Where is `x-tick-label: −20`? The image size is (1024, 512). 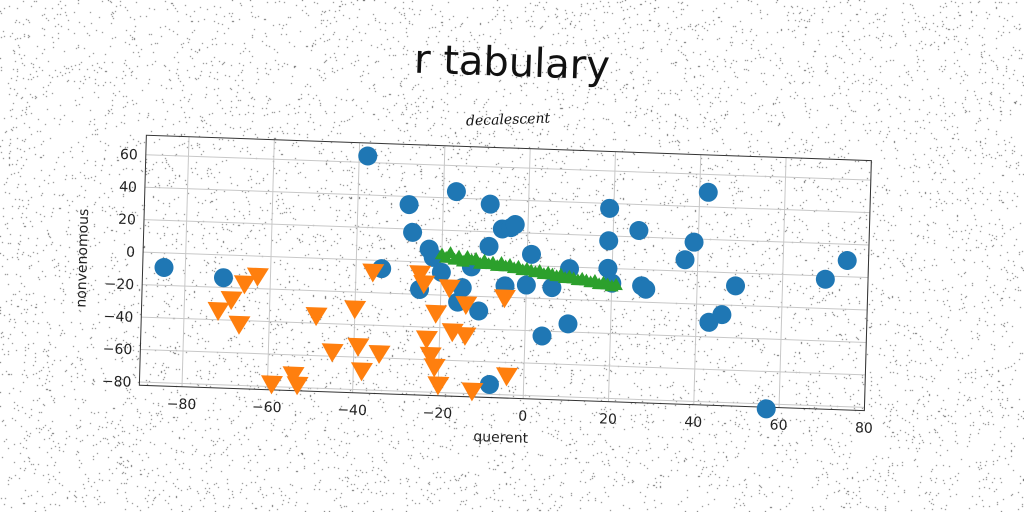
x-tick-label: −20 is located at coordinates (437, 413).